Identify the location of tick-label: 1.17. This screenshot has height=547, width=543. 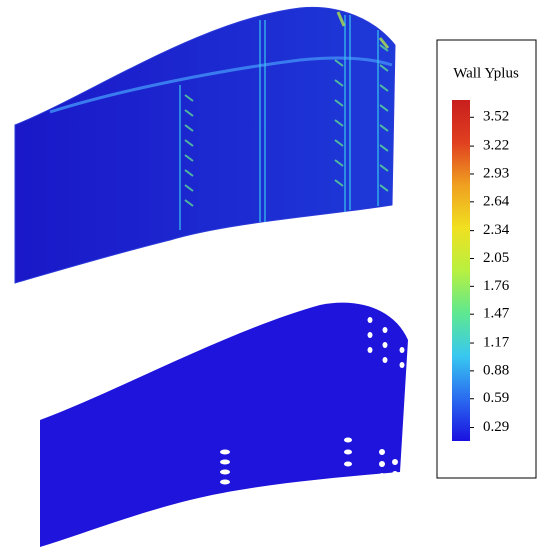
(496, 342).